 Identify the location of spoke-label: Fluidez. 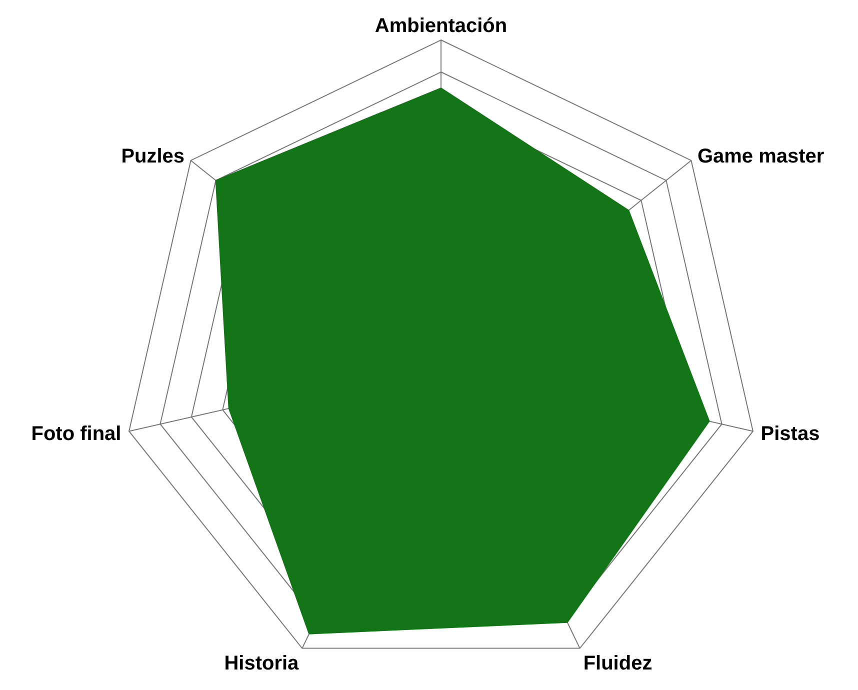
(617, 663).